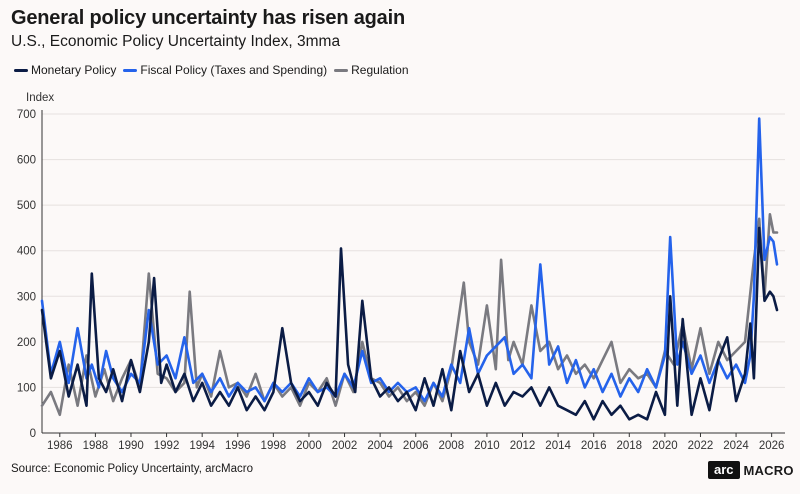 The width and height of the screenshot is (800, 494). What do you see at coordinates (452, 446) in the screenshot?
I see `x-tick-label: 2008` at bounding box center [452, 446].